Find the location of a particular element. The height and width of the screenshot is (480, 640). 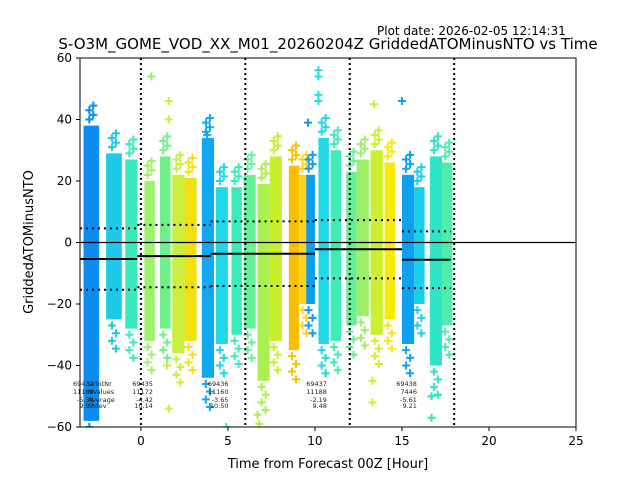

stat-value: 69436 is located at coordinates (218, 384).